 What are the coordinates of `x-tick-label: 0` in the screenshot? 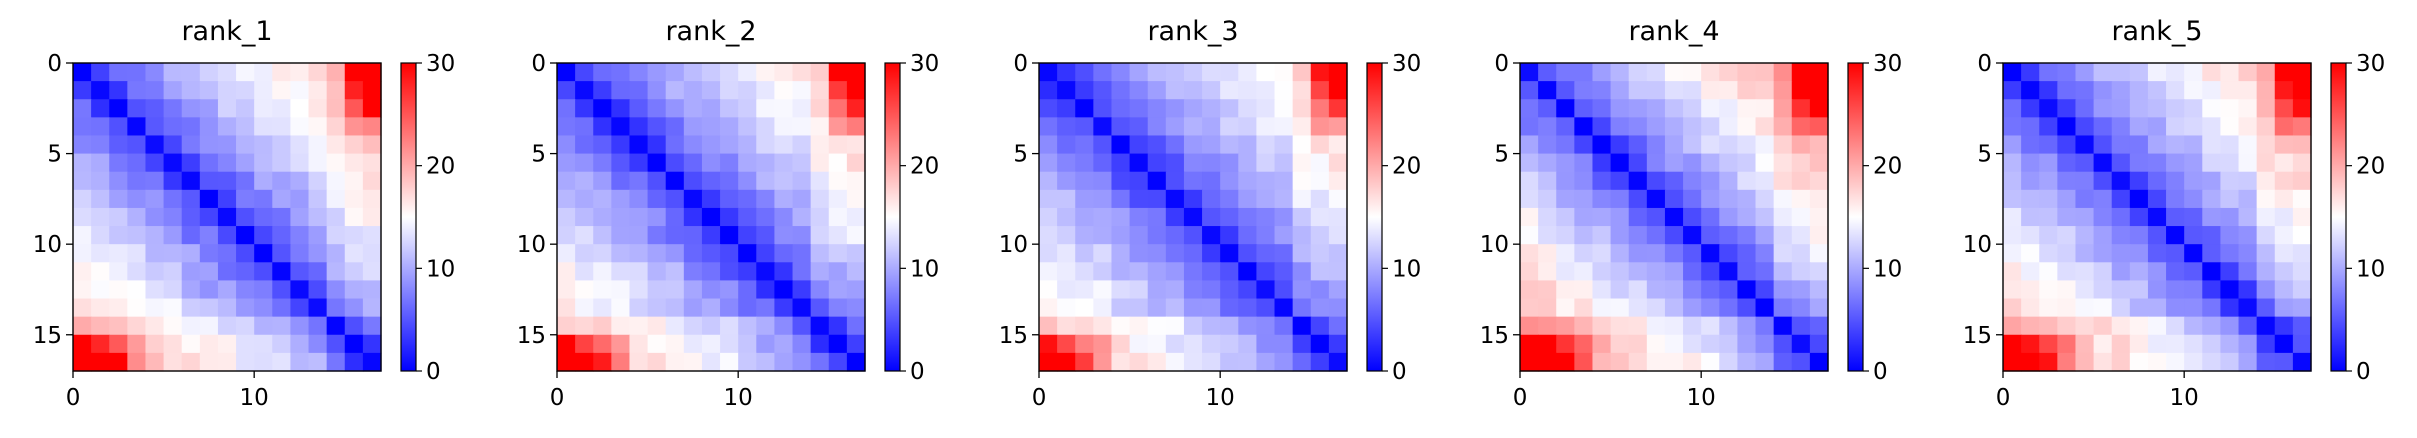 It's located at (73, 398).